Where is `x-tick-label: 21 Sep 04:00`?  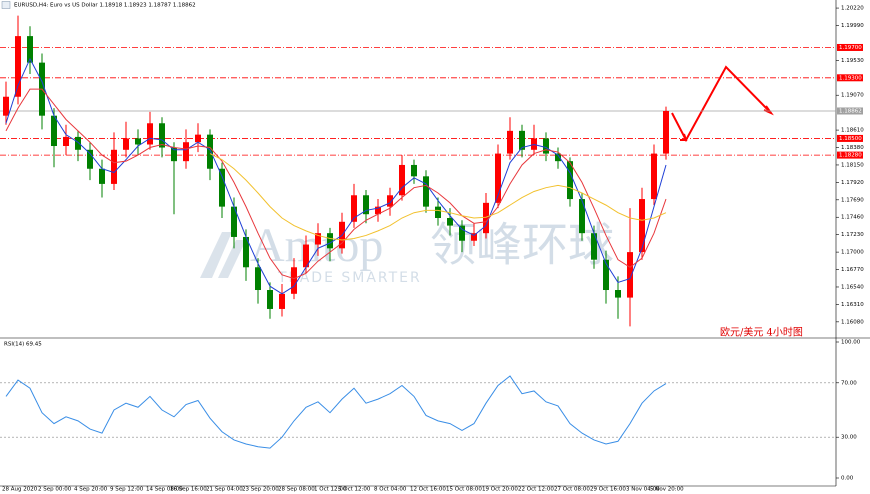
x-tick-label: 21 Sep 04:00 is located at coordinates (224, 490).